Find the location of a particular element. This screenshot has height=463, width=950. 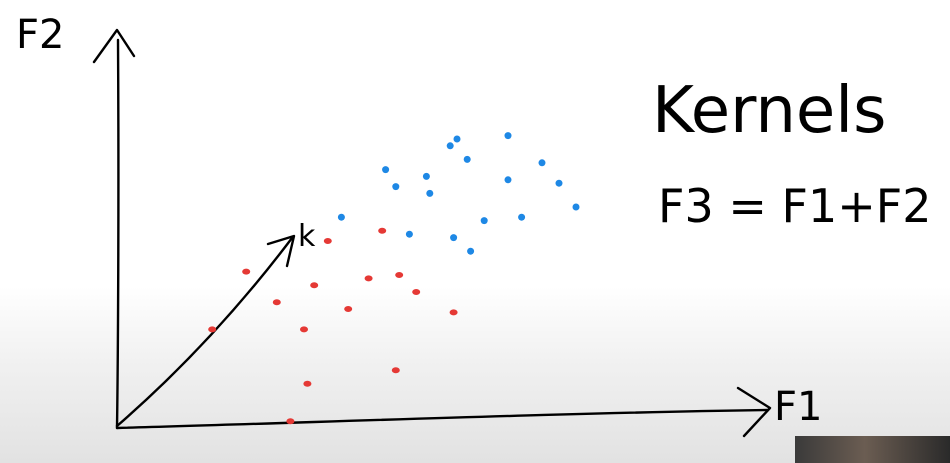

f2-axis-label: F2 is located at coordinates (40, 35).